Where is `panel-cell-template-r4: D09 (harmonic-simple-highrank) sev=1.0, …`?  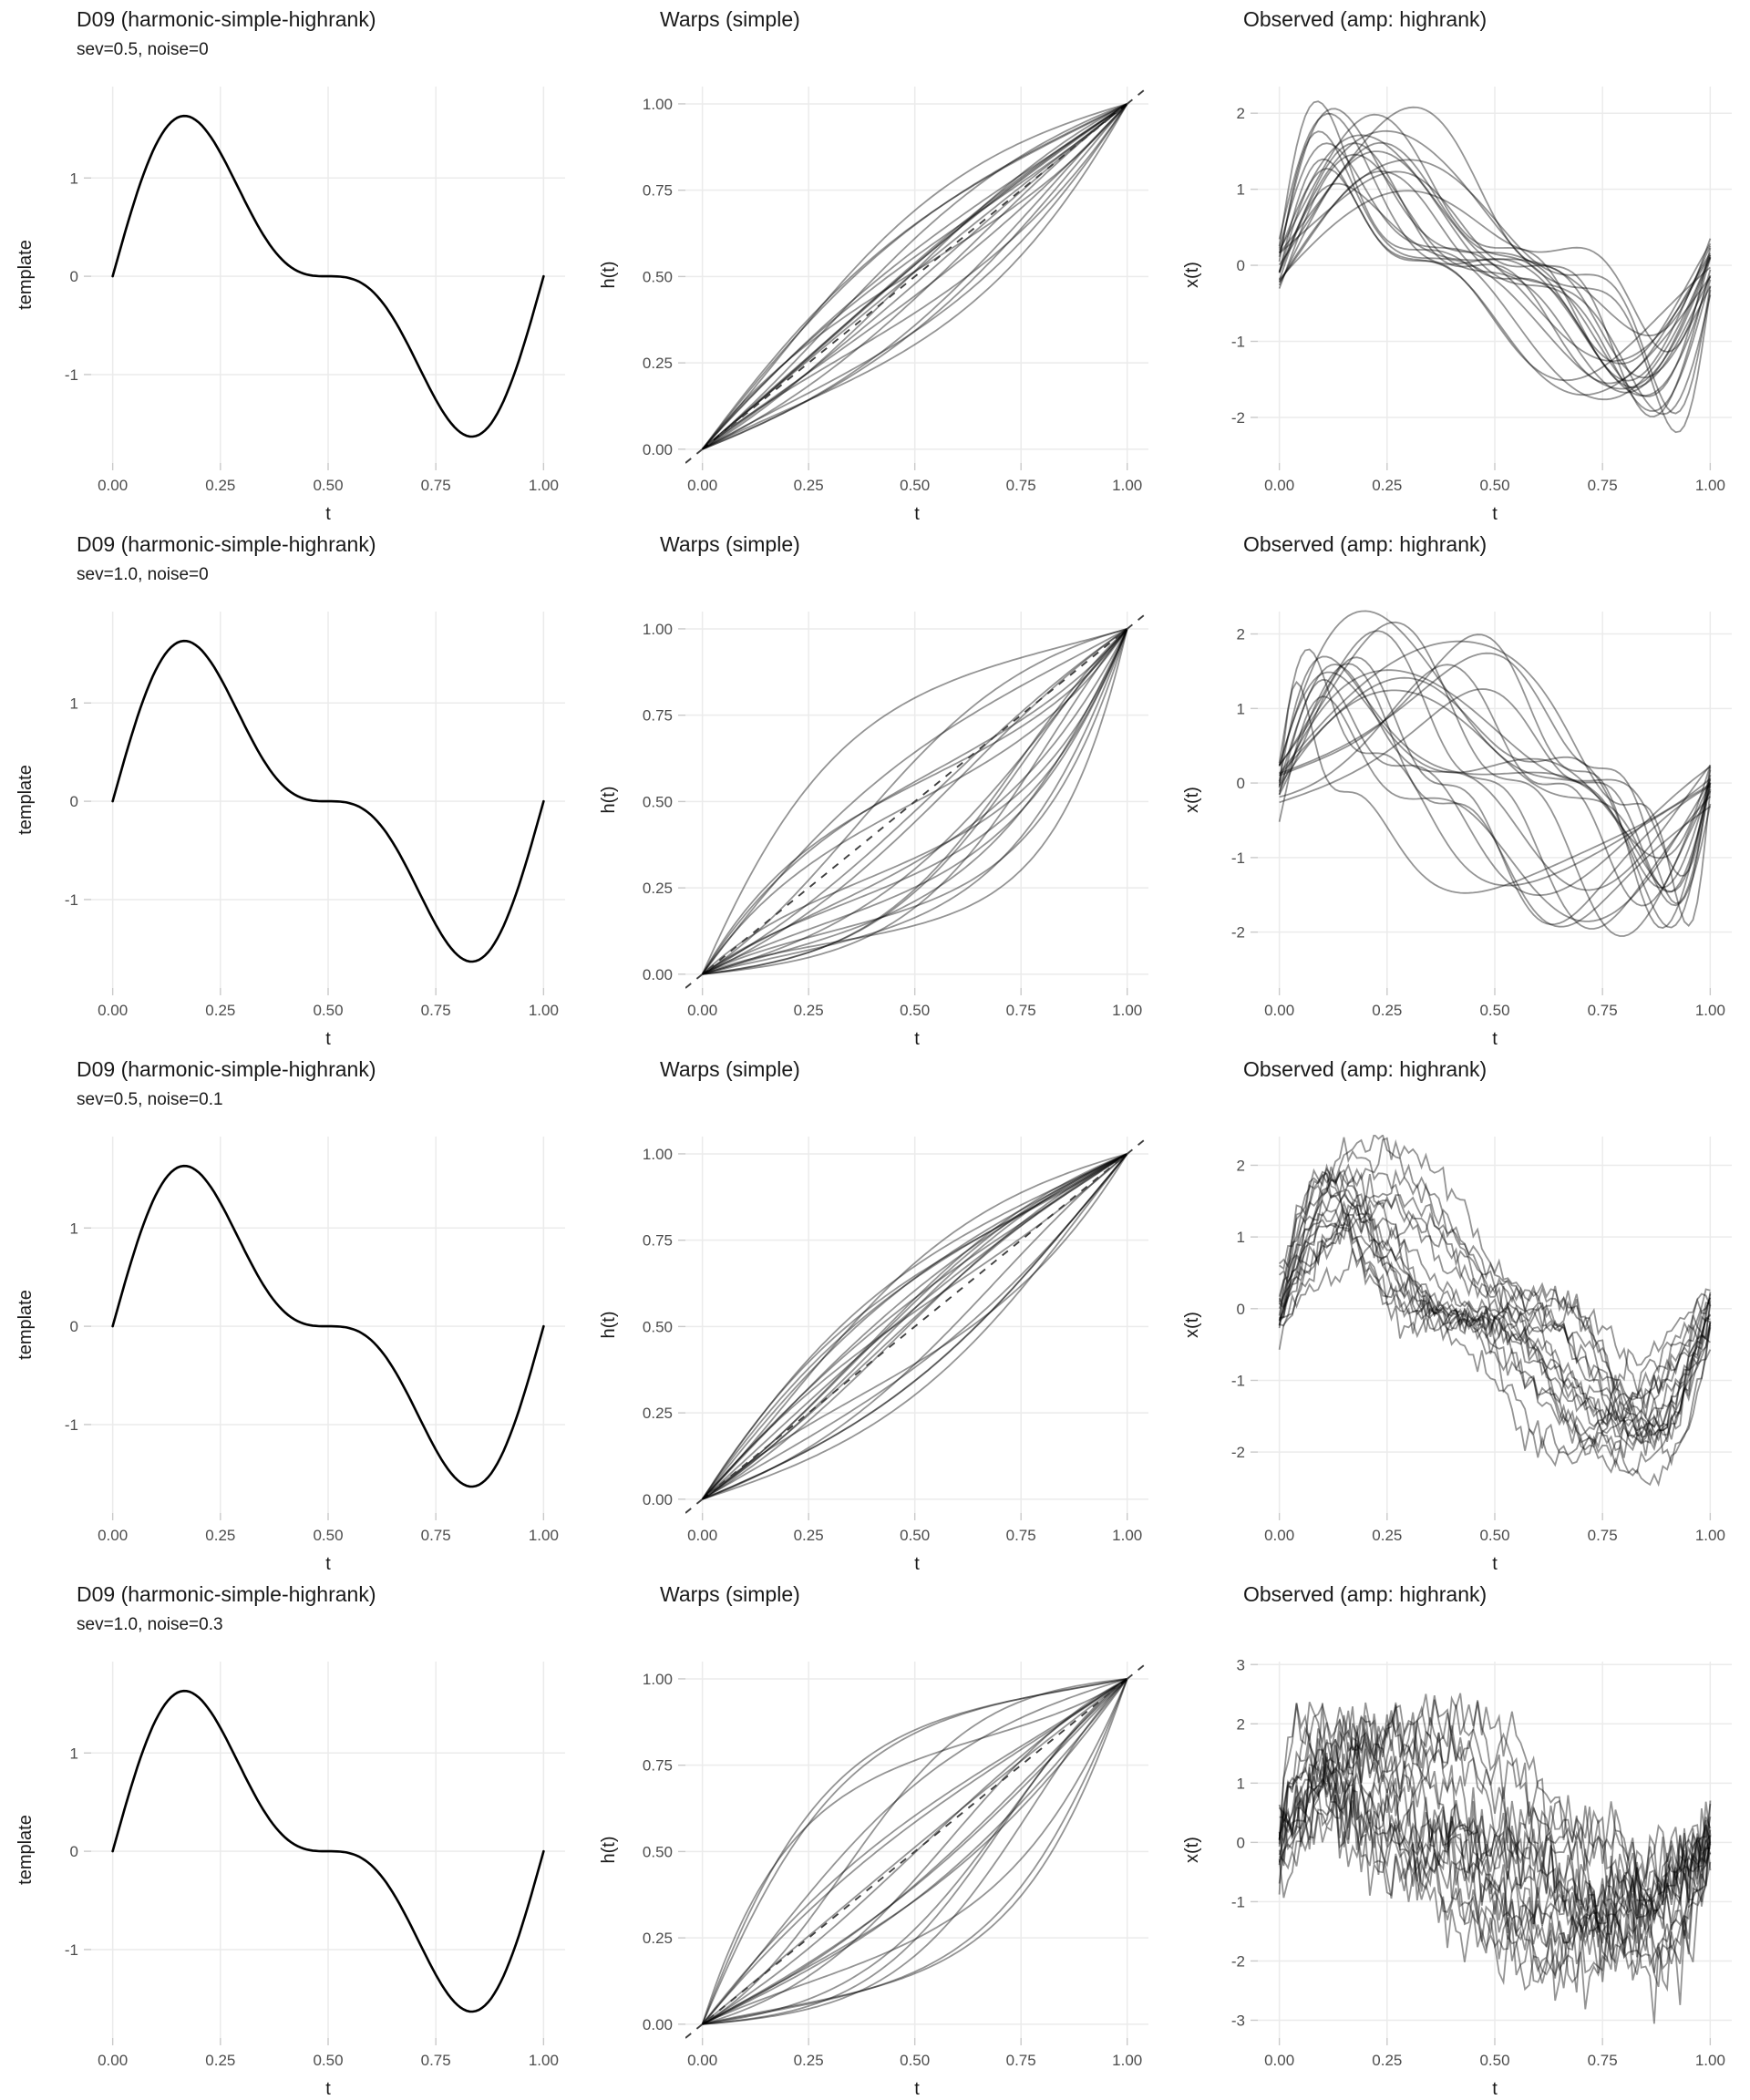 panel-cell-template-r4: D09 (harmonic-simple-highrank) sev=1.0, … is located at coordinates (291, 1837).